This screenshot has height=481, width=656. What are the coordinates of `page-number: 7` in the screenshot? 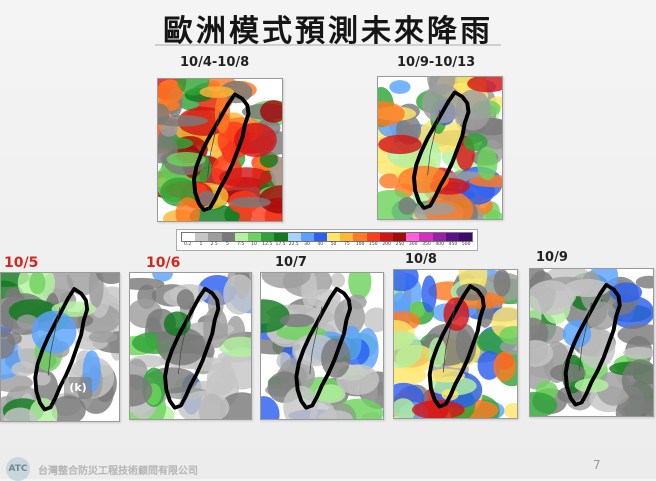 It's located at (597, 465).